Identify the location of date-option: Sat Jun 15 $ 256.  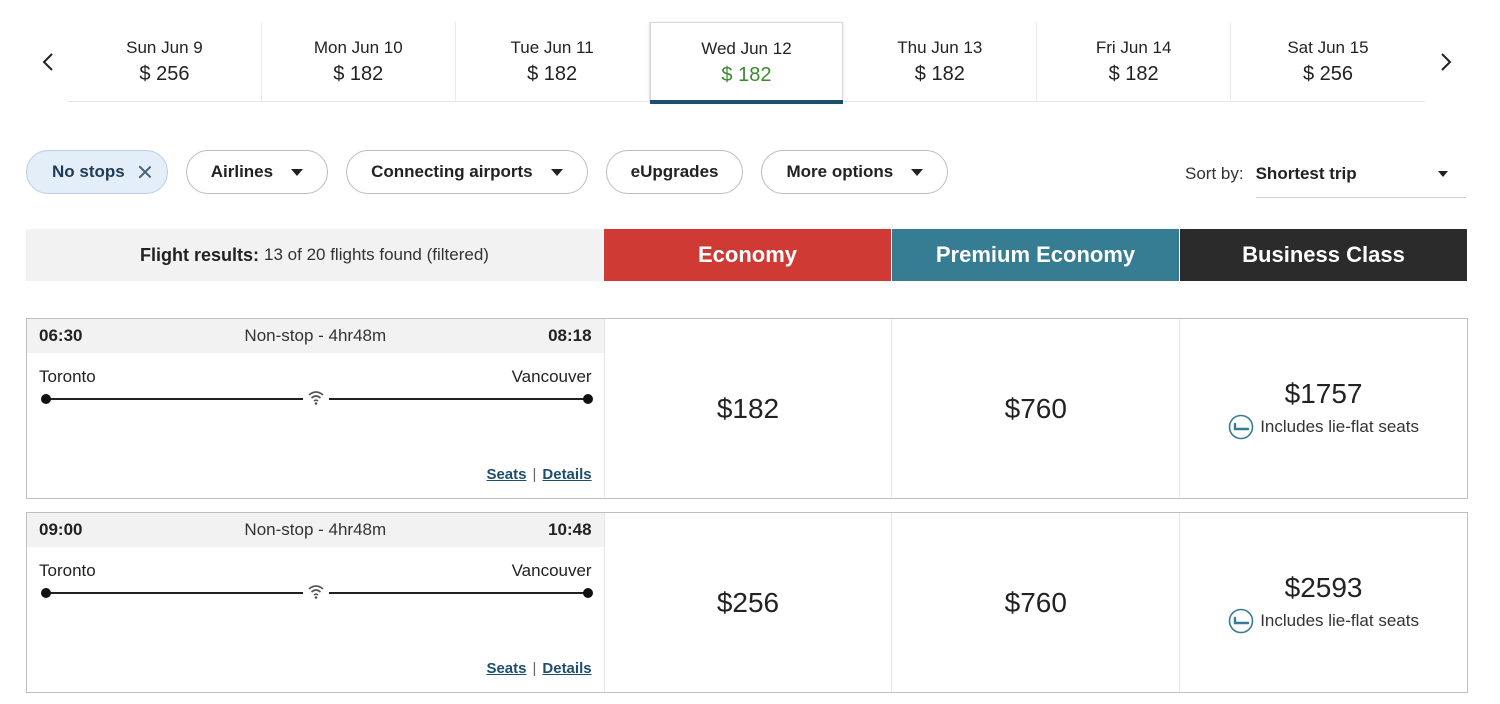
(1328, 62).